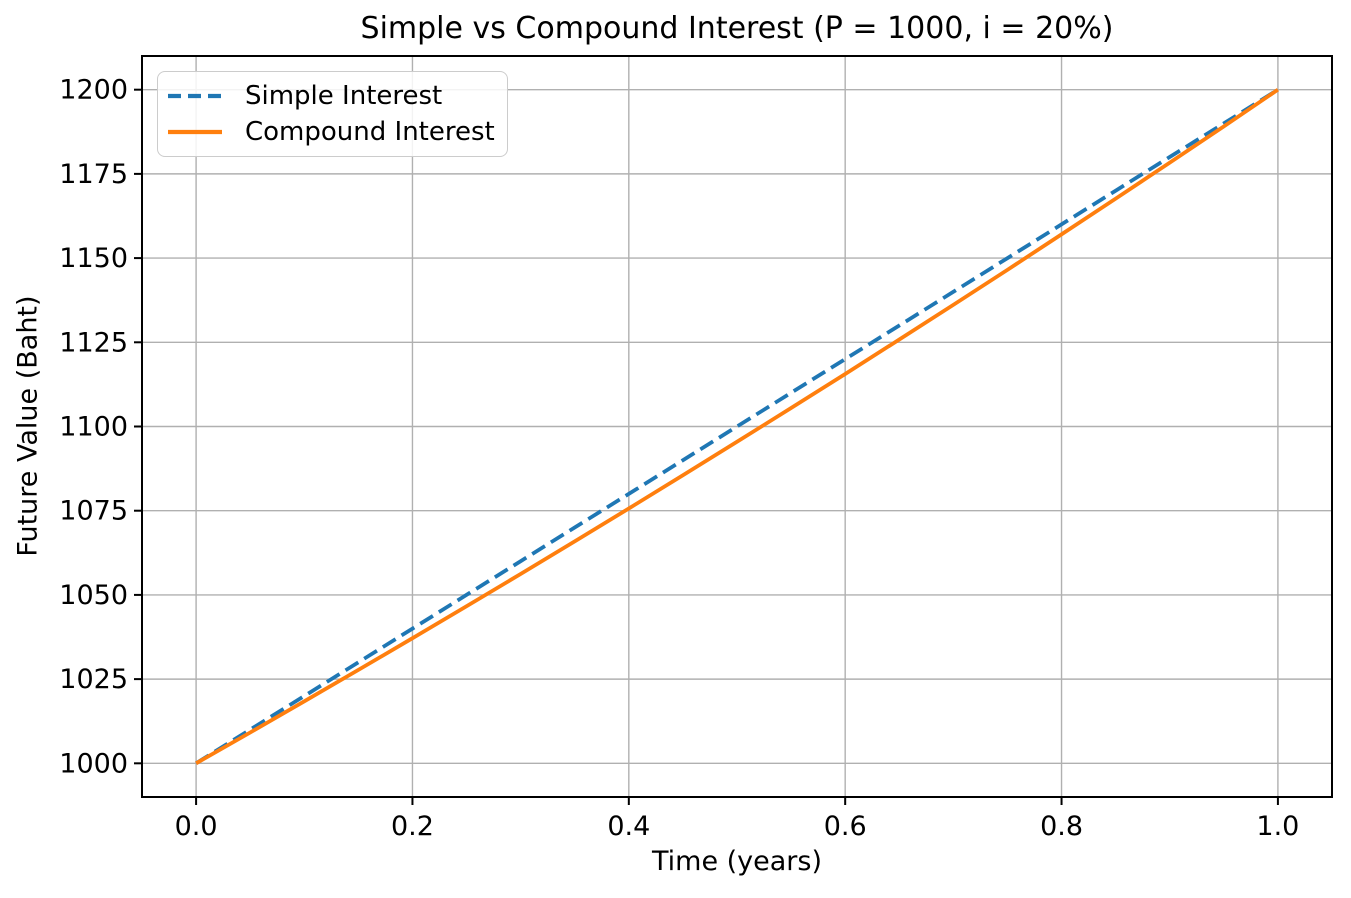 Image resolution: width=1351 pixels, height=898 pixels. I want to click on x-tick-label: 1.0, so click(1277, 826).